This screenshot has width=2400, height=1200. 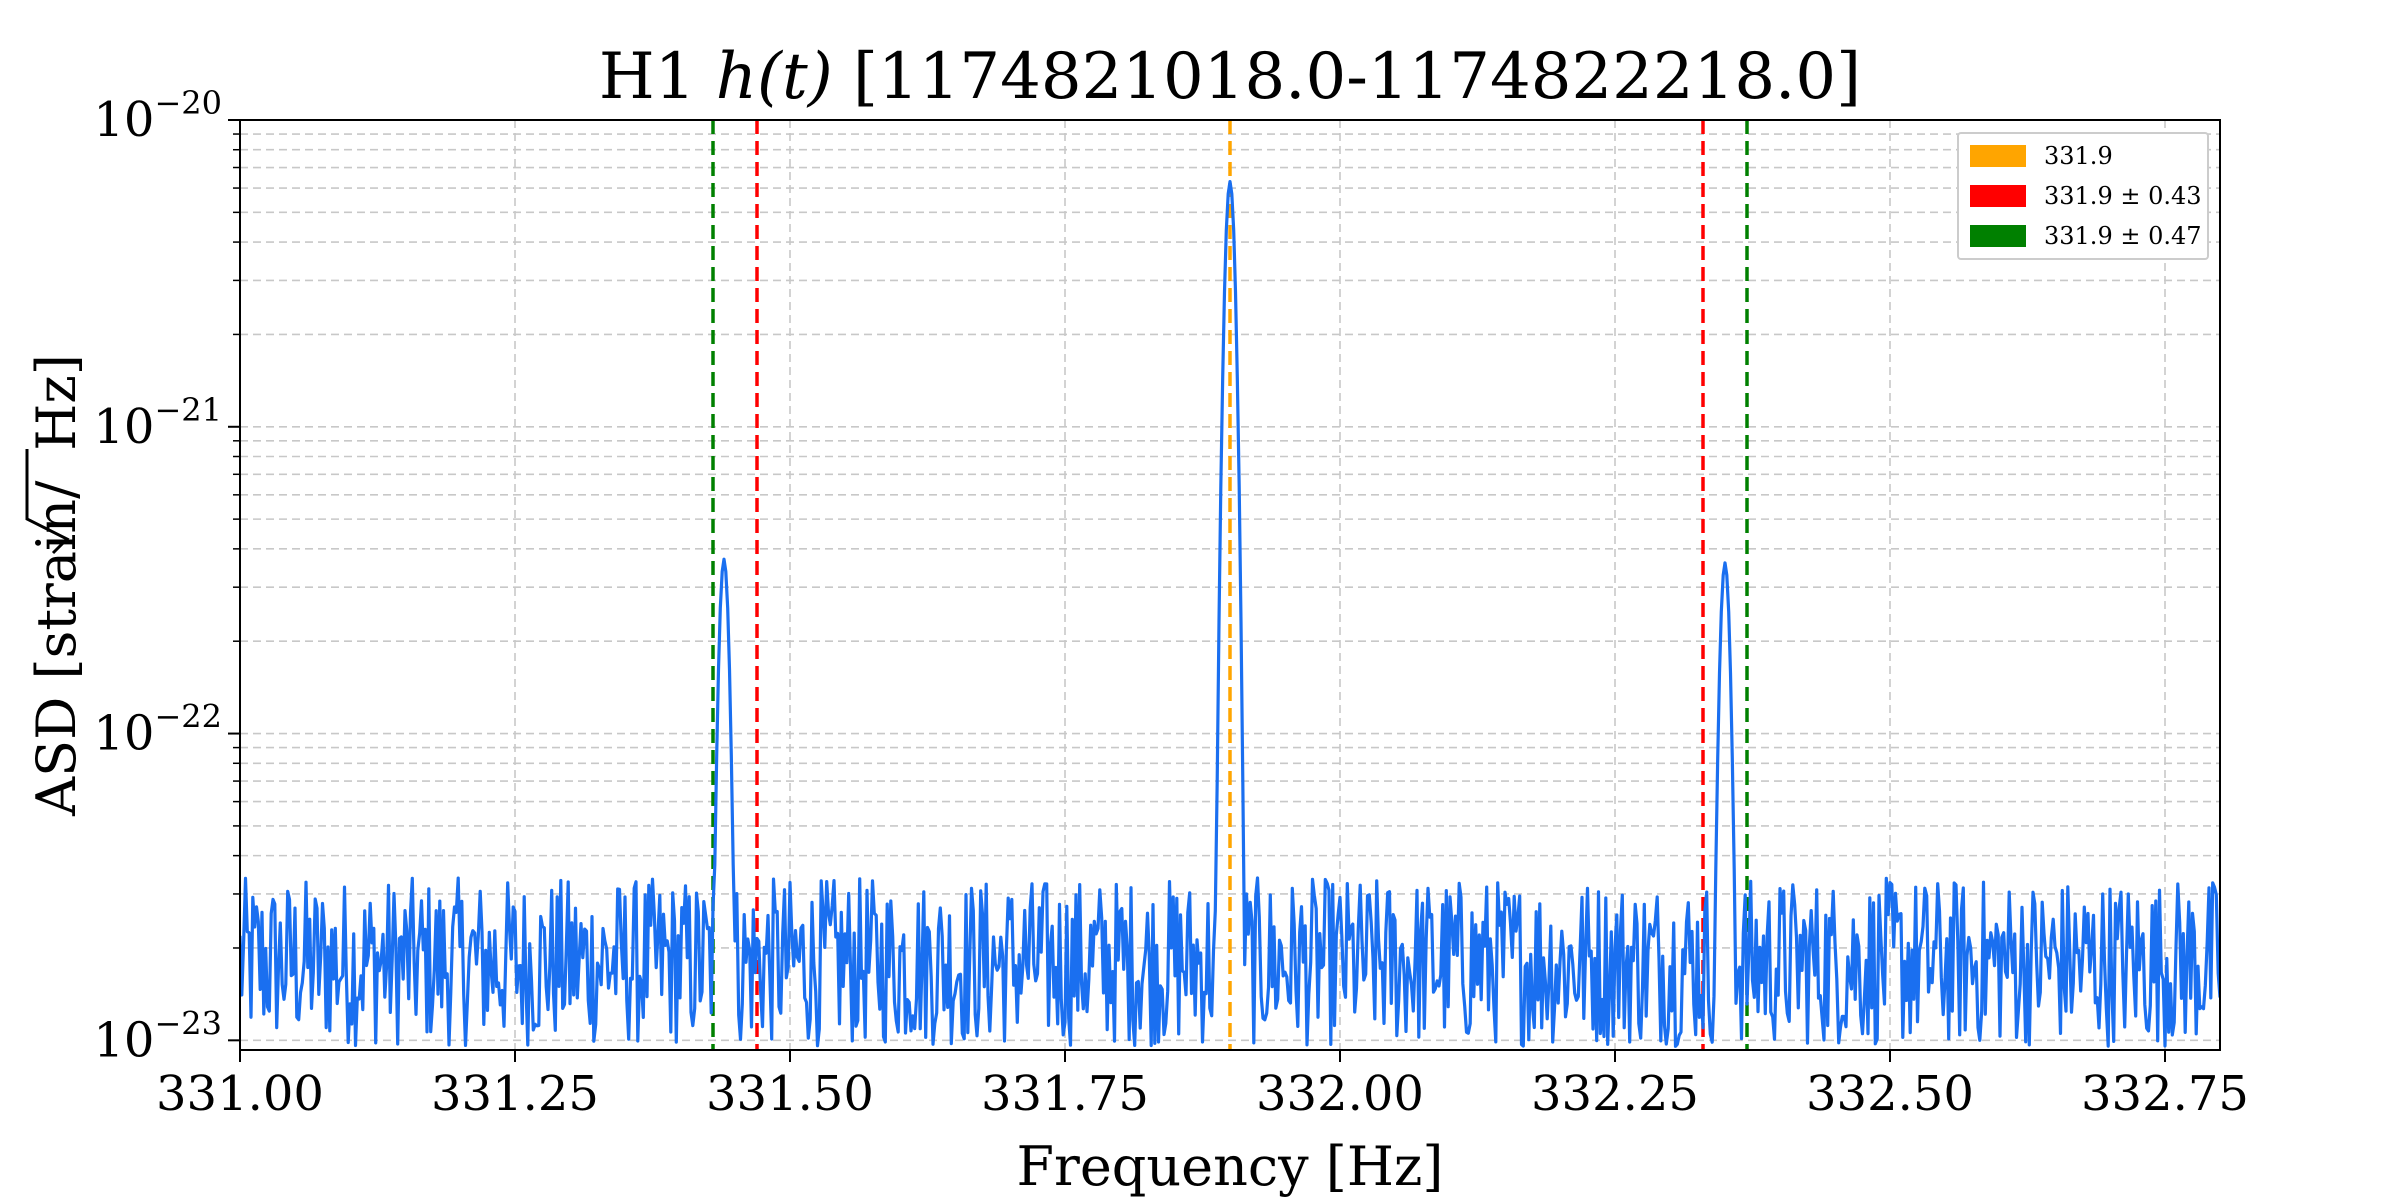 What do you see at coordinates (515, 1094) in the screenshot?
I see `x-tick-label: 331.25` at bounding box center [515, 1094].